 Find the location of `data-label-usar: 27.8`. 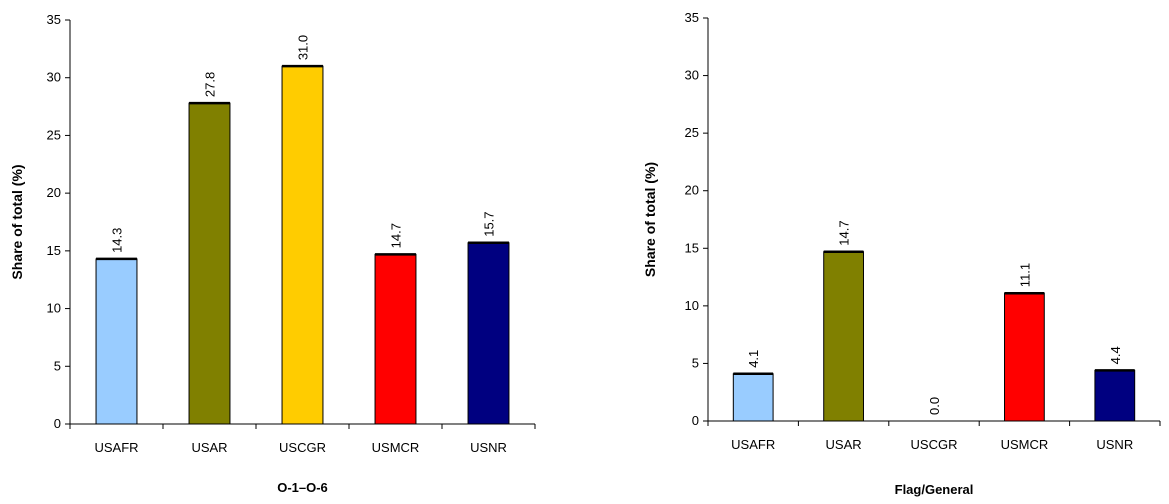

data-label-usar: 27.8 is located at coordinates (210, 84).